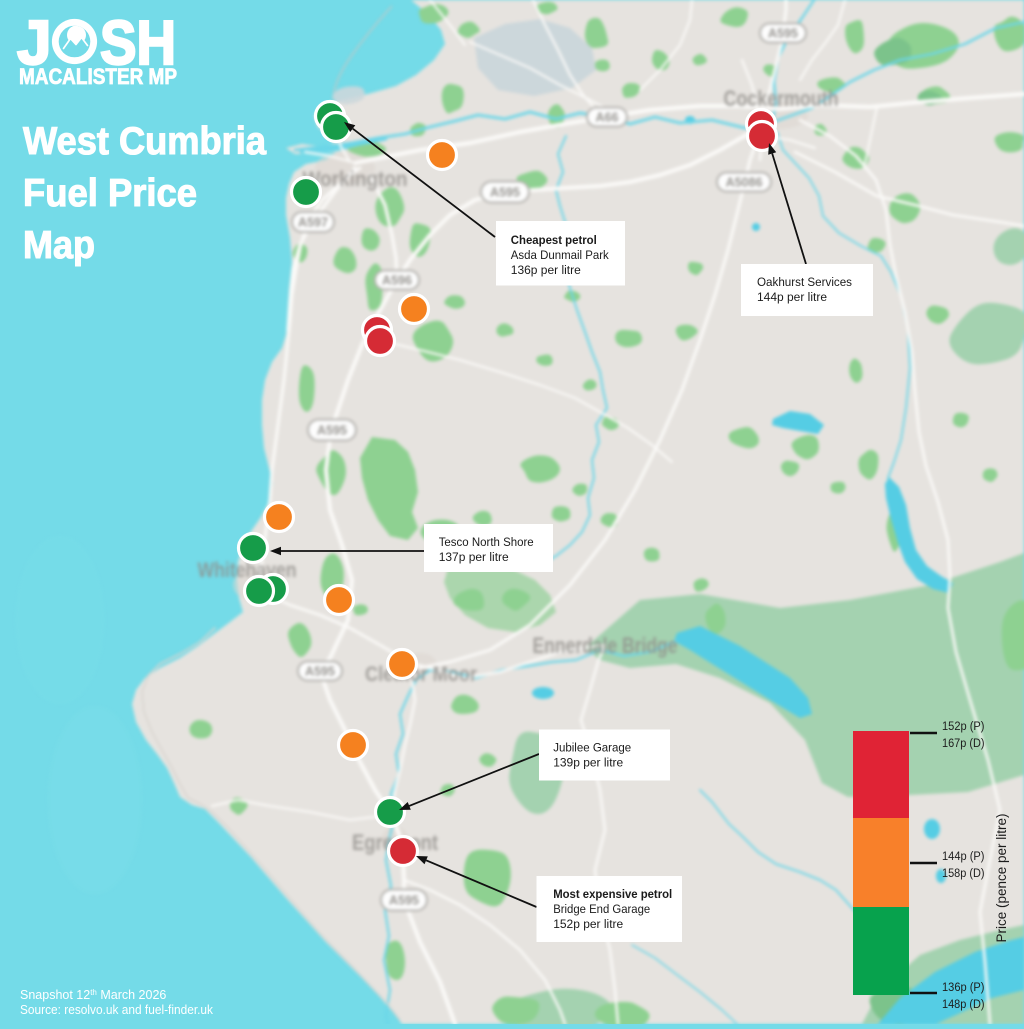  I want to click on svg-text: Price (pence per litre), so click(1001, 877).